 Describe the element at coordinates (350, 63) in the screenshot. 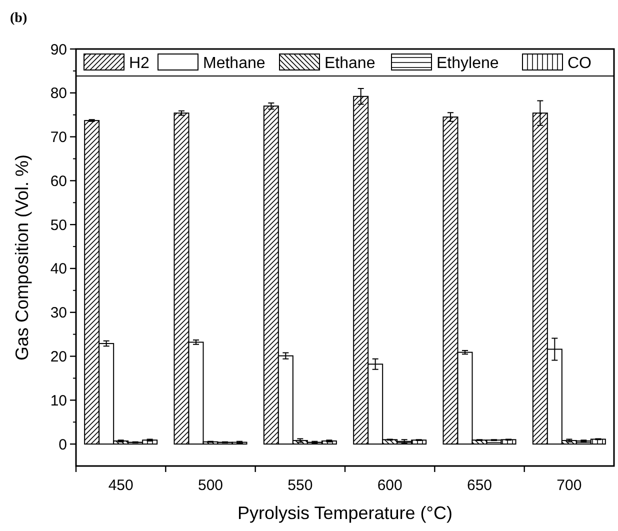

I see `legend-label: Ethane` at that location.